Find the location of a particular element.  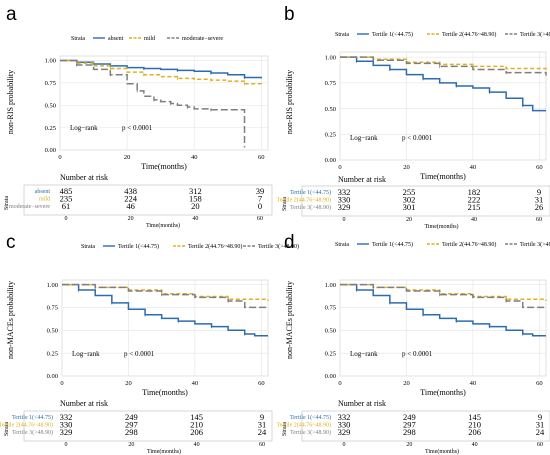

risk-count-0-1: 255 is located at coordinates (409, 192).